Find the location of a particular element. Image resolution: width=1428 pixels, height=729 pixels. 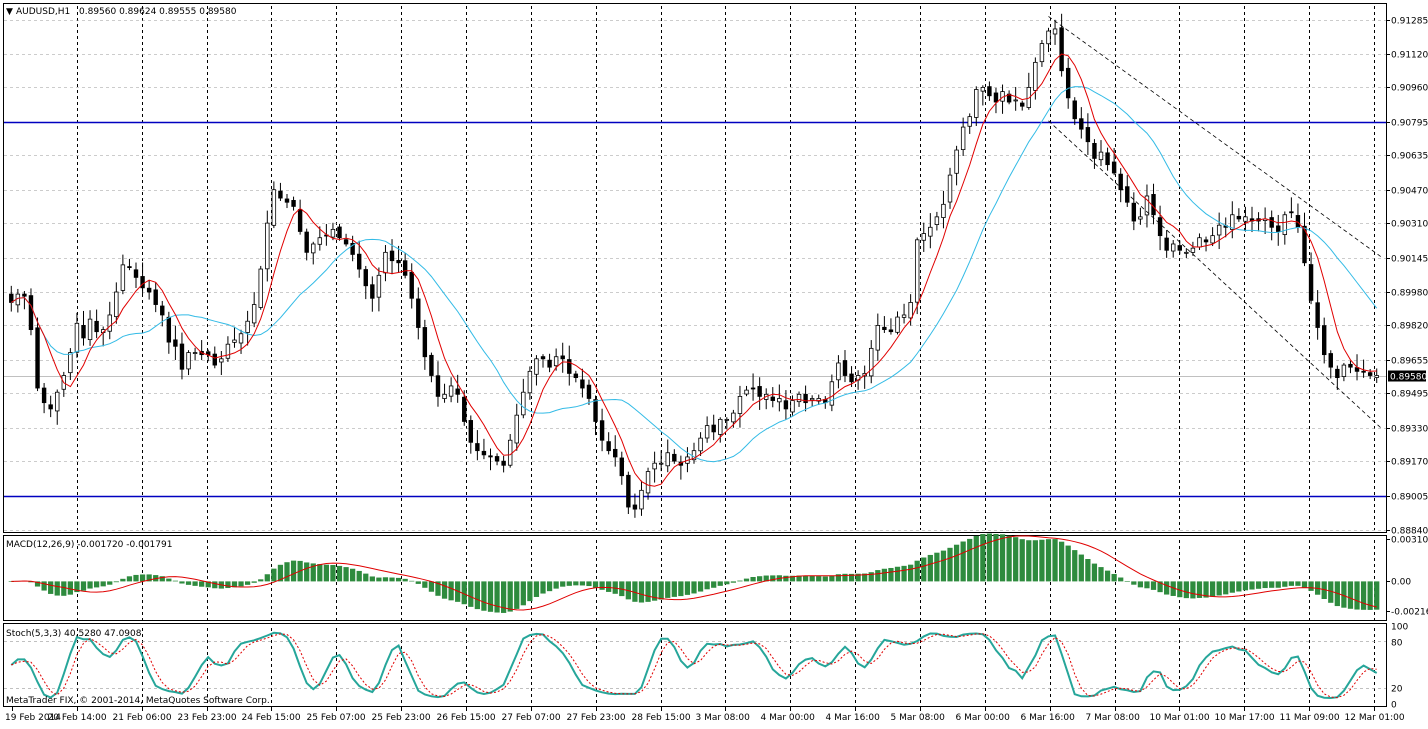

macd-tick-label: -0.002167 is located at coordinates (1409, 613).